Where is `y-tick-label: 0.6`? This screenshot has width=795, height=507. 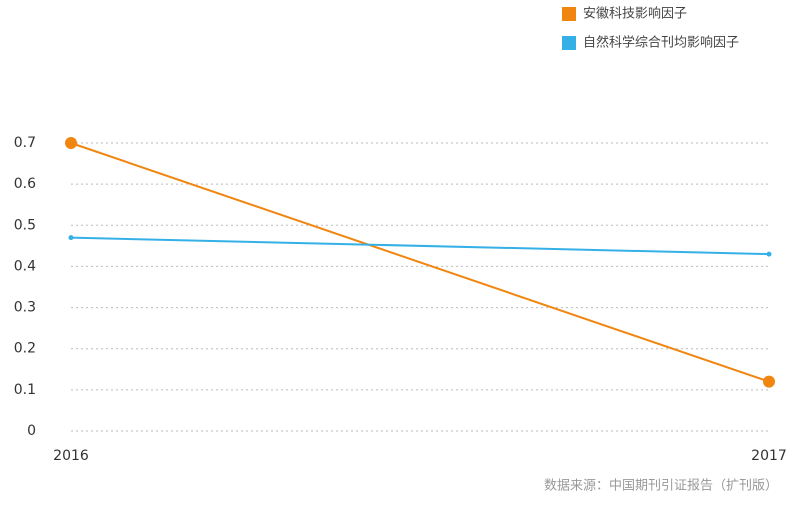 y-tick-label: 0.6 is located at coordinates (25, 184).